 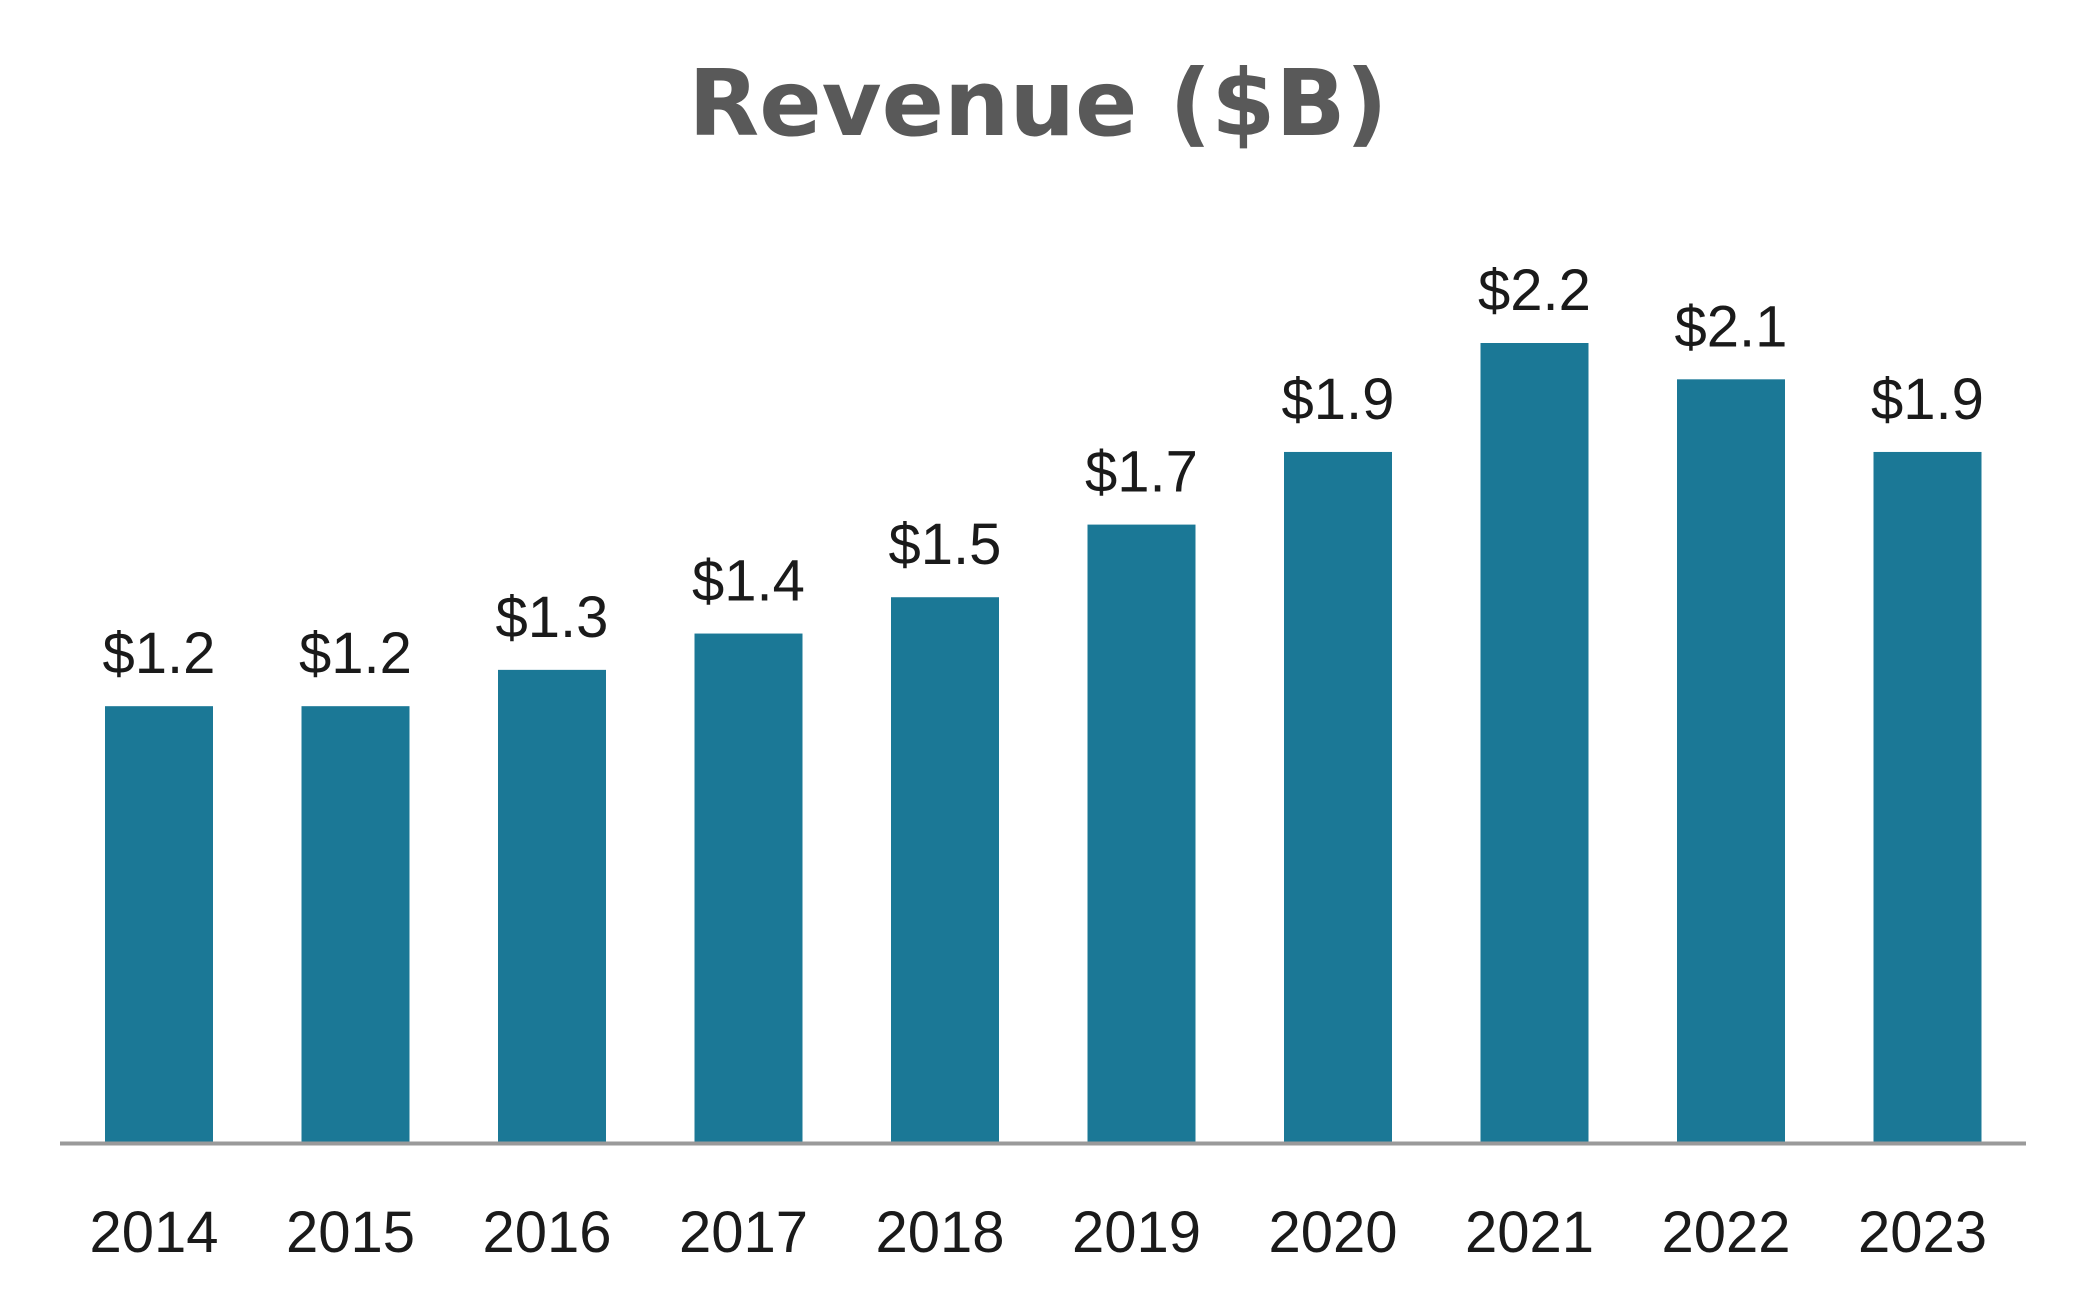 I want to click on bar-2017, so click(x=748, y=887).